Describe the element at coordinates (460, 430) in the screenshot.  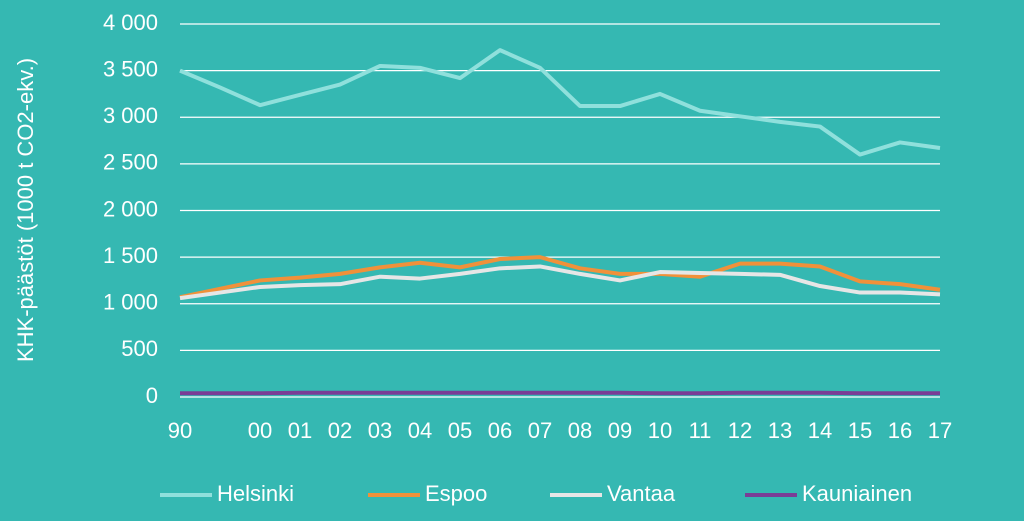
I see `x-tick-label: 05` at that location.